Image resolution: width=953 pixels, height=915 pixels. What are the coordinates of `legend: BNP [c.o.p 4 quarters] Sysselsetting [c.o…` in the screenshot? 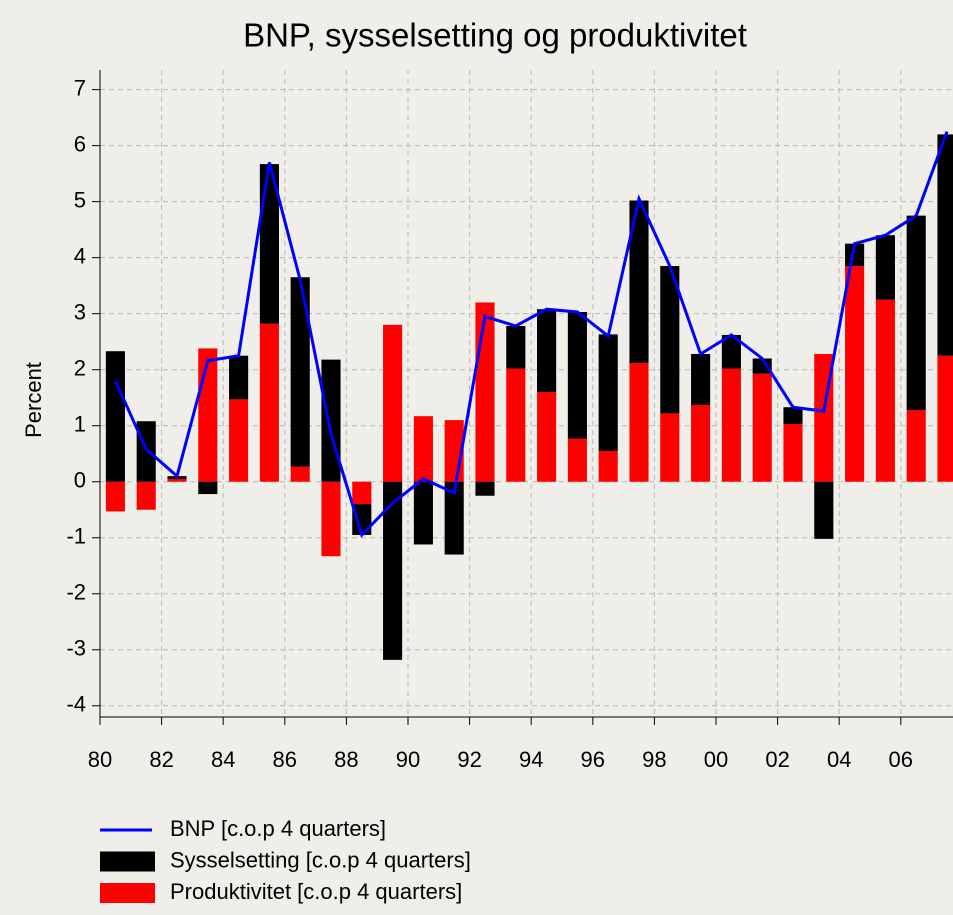 It's located at (285, 860).